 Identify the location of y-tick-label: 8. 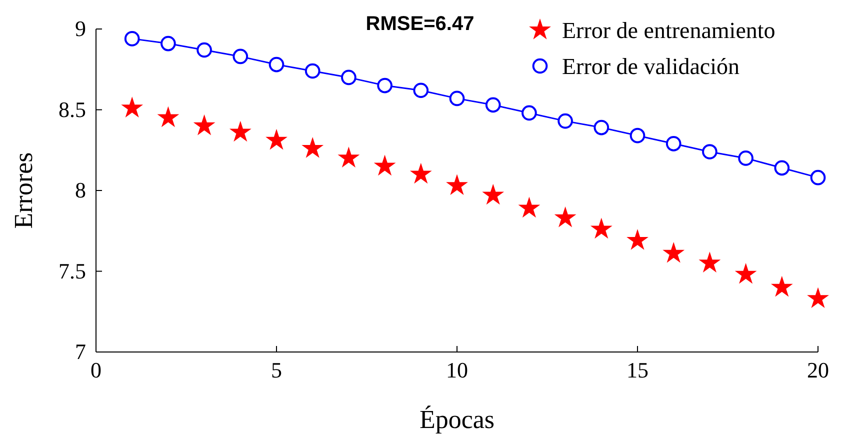
(80, 190).